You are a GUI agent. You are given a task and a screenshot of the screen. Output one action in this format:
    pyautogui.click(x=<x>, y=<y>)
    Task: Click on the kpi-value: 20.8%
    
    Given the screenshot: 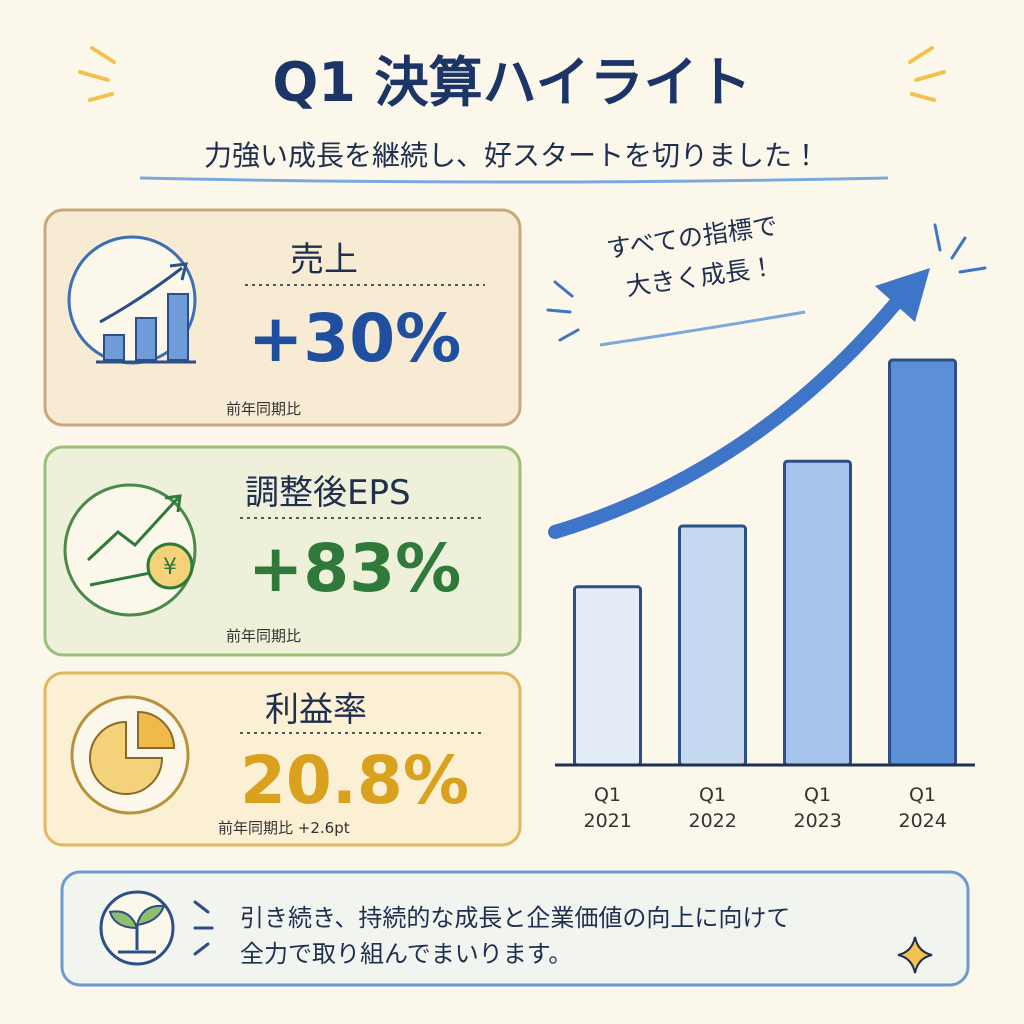 What is the action you would take?
    pyautogui.click(x=354, y=780)
    